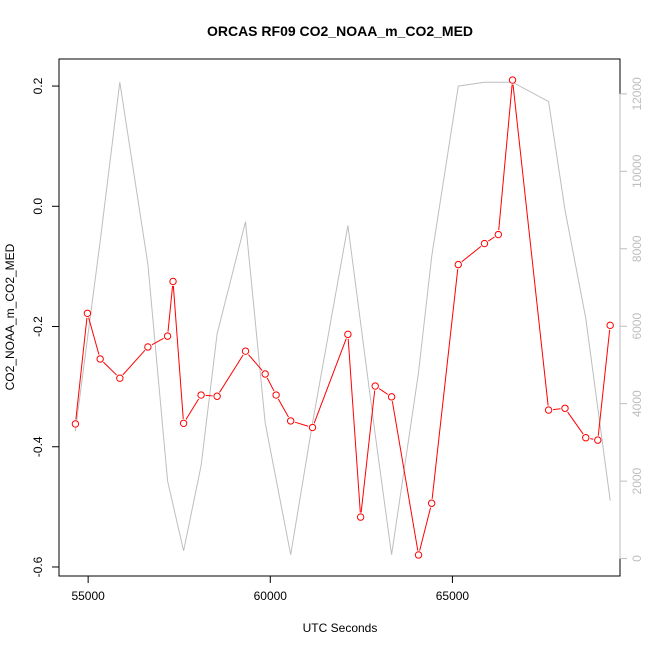 The image size is (650, 650). Describe the element at coordinates (637, 403) in the screenshot. I see `y2-tick-label: 4000` at that location.